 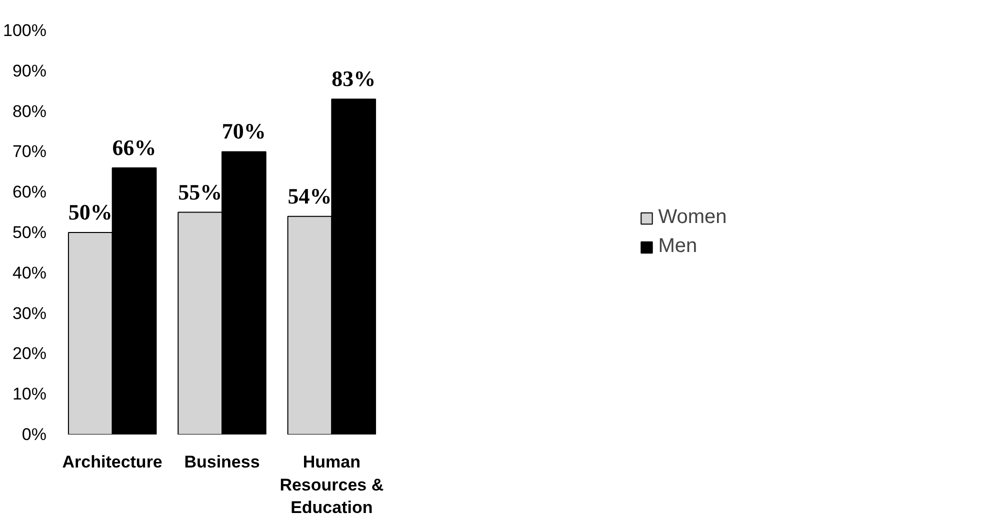 What do you see at coordinates (29, 70) in the screenshot?
I see `y-tick-label: 90%` at bounding box center [29, 70].